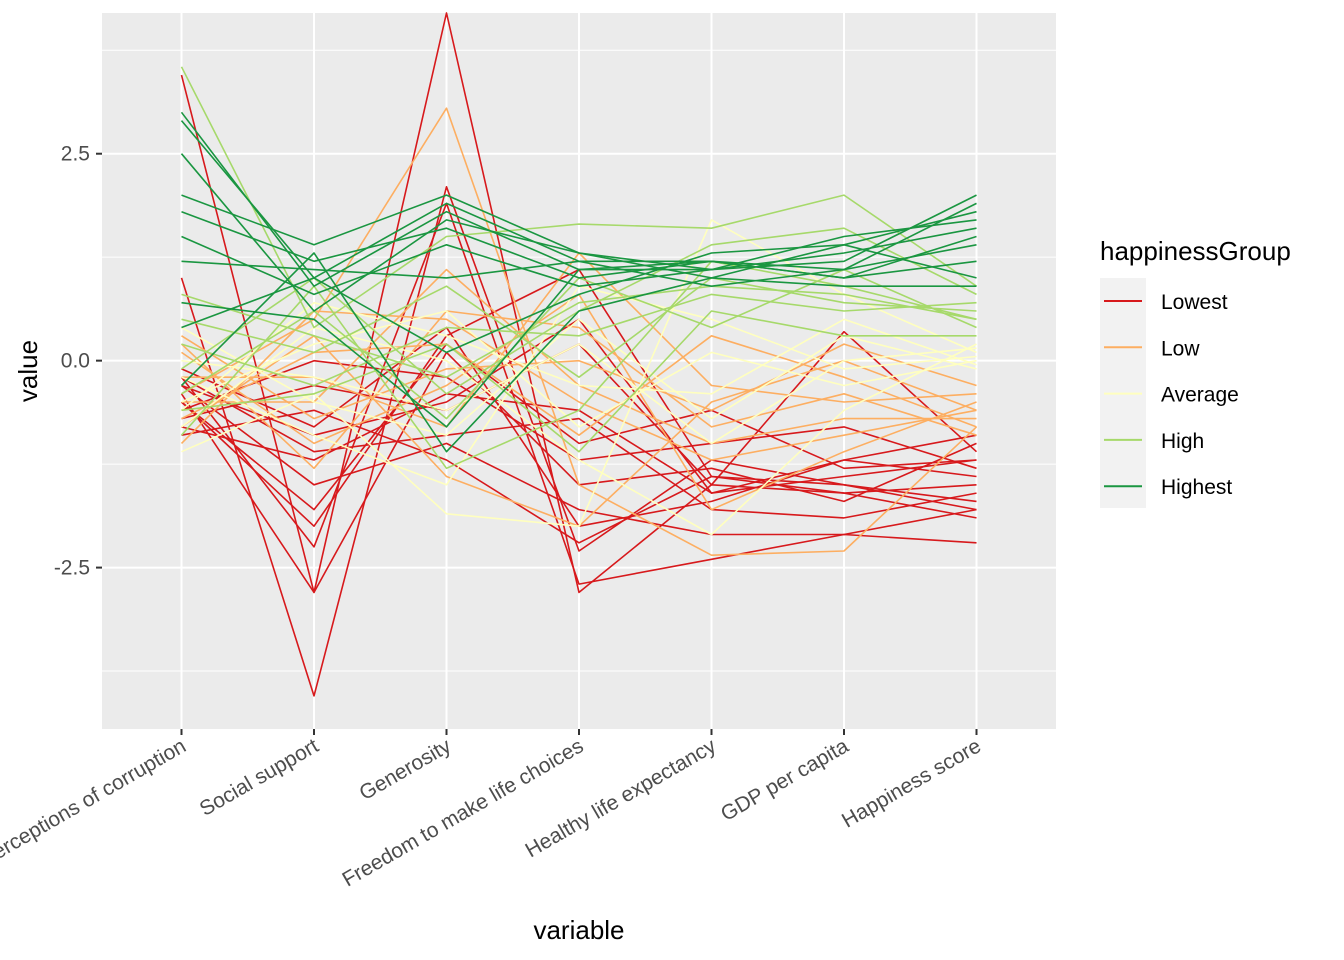 The width and height of the screenshot is (1344, 960). Describe the element at coordinates (1195, 251) in the screenshot. I see `legend-title: happinessGroup` at that location.